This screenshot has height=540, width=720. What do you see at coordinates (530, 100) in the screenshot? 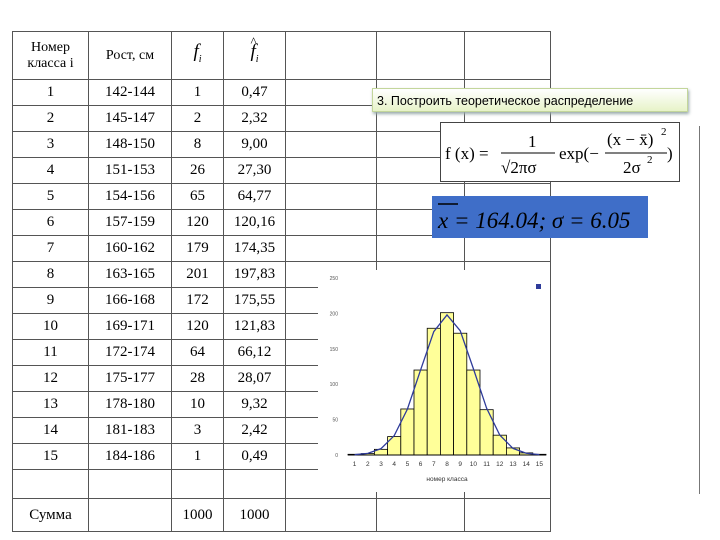
I see `section-banner: 3. Построить теоретическое распределение` at bounding box center [530, 100].